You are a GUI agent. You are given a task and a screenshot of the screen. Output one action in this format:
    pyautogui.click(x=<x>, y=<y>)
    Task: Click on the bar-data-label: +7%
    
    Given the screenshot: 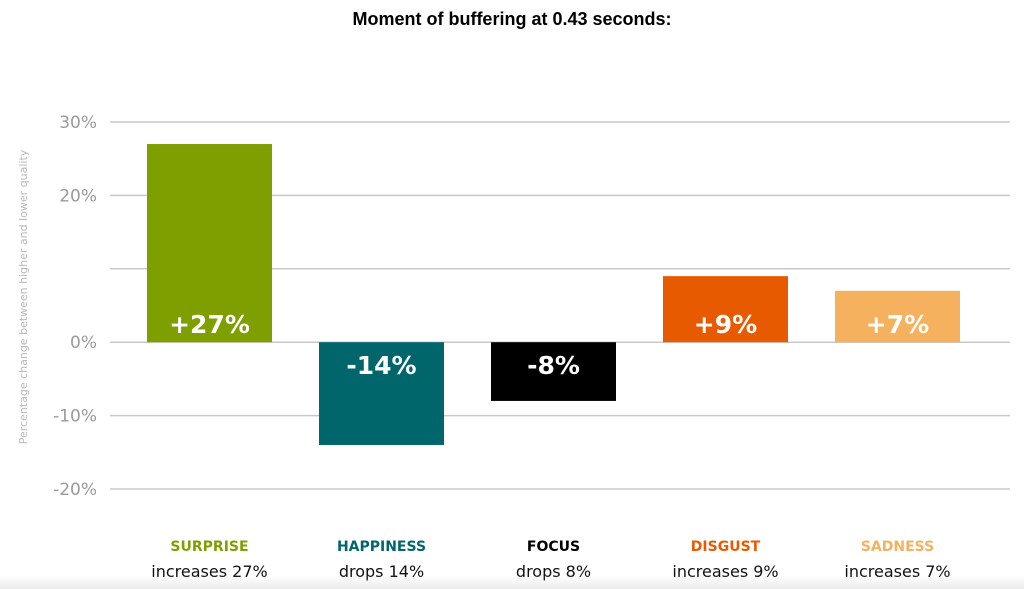 What is the action you would take?
    pyautogui.click(x=897, y=324)
    